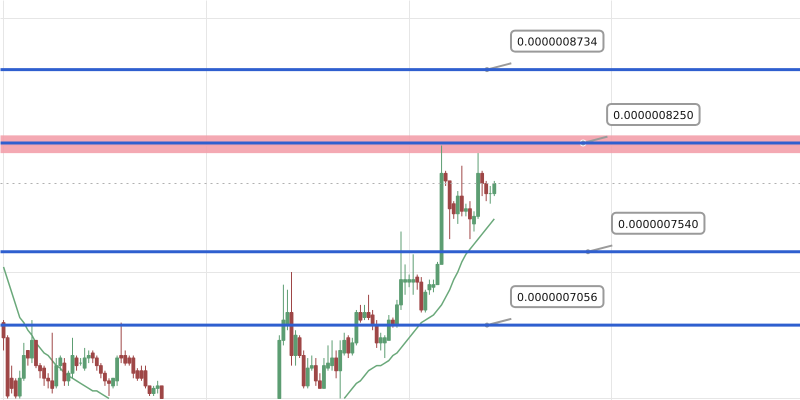 Image resolution: width=800 pixels, height=400 pixels. I want to click on text: 0.0000008250, so click(653, 115).